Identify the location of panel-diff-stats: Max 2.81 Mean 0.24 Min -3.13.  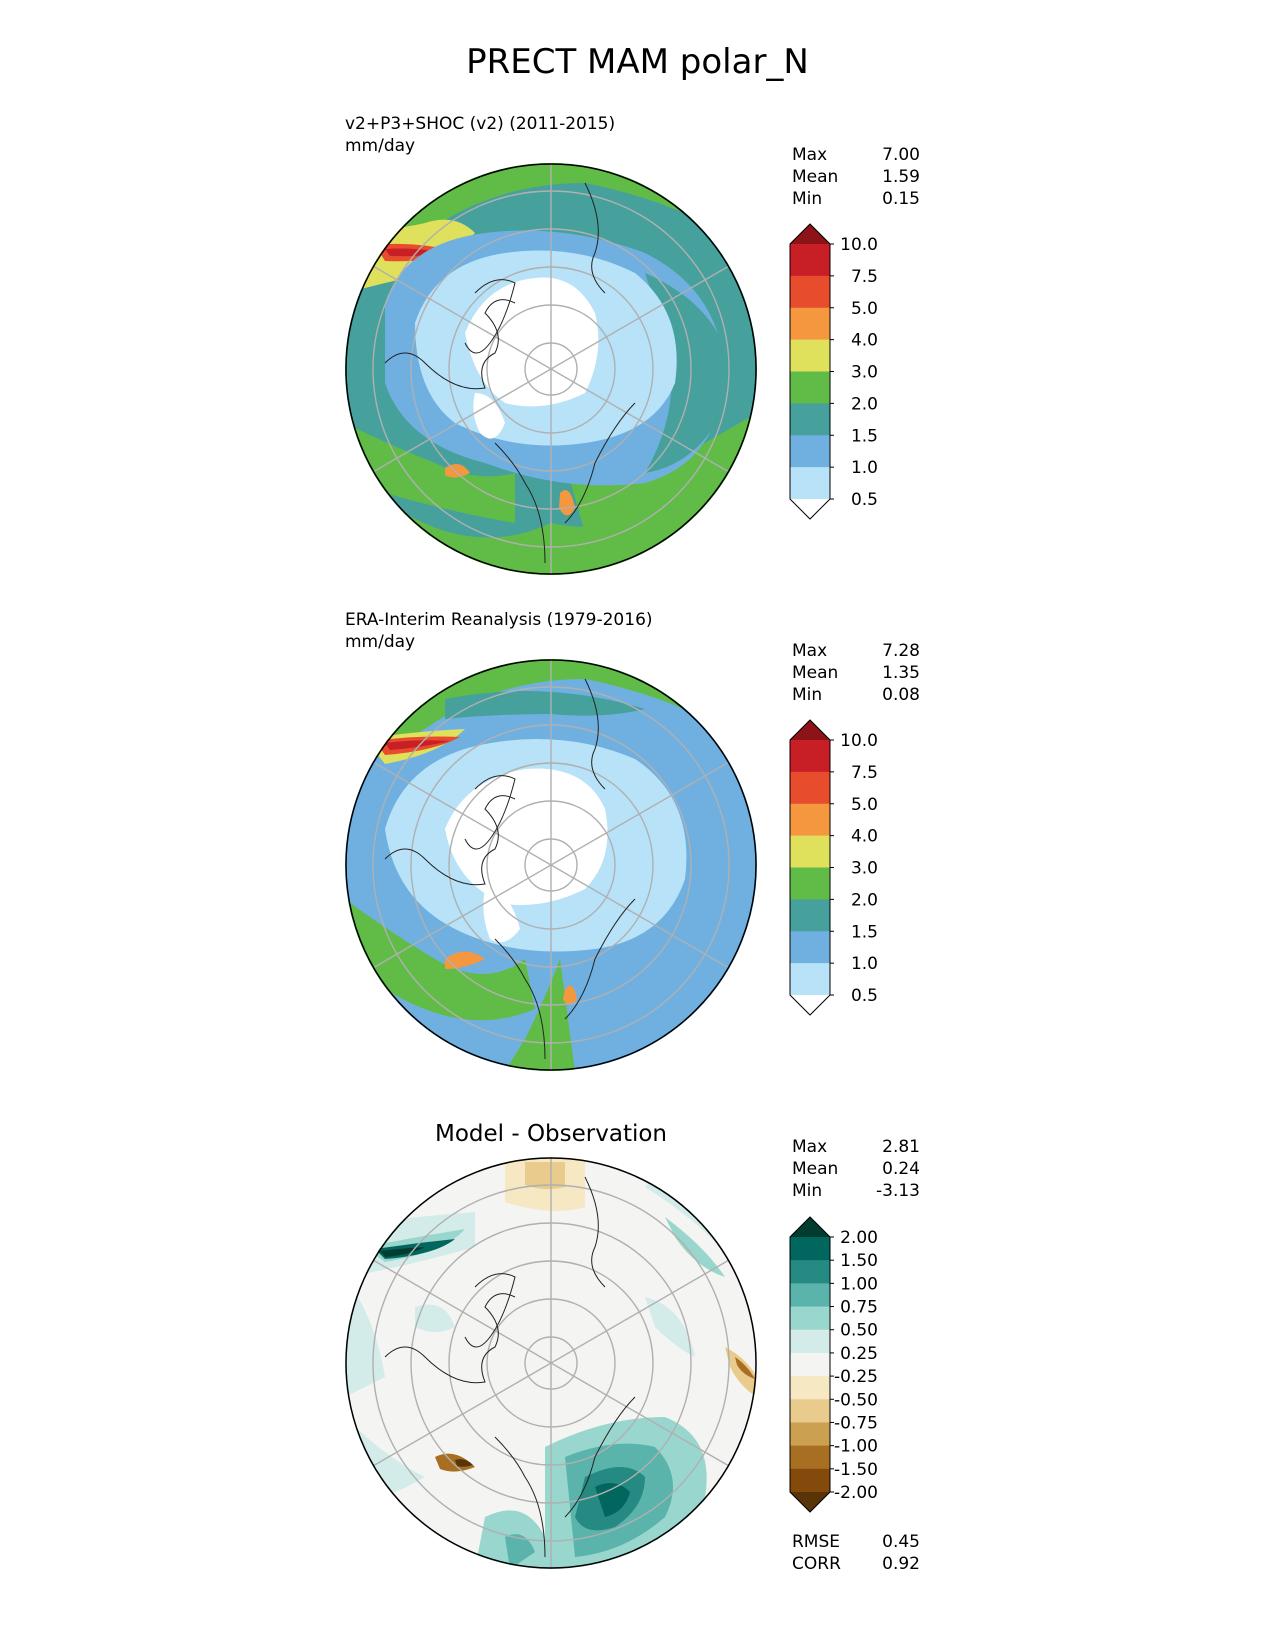
(856, 1169).